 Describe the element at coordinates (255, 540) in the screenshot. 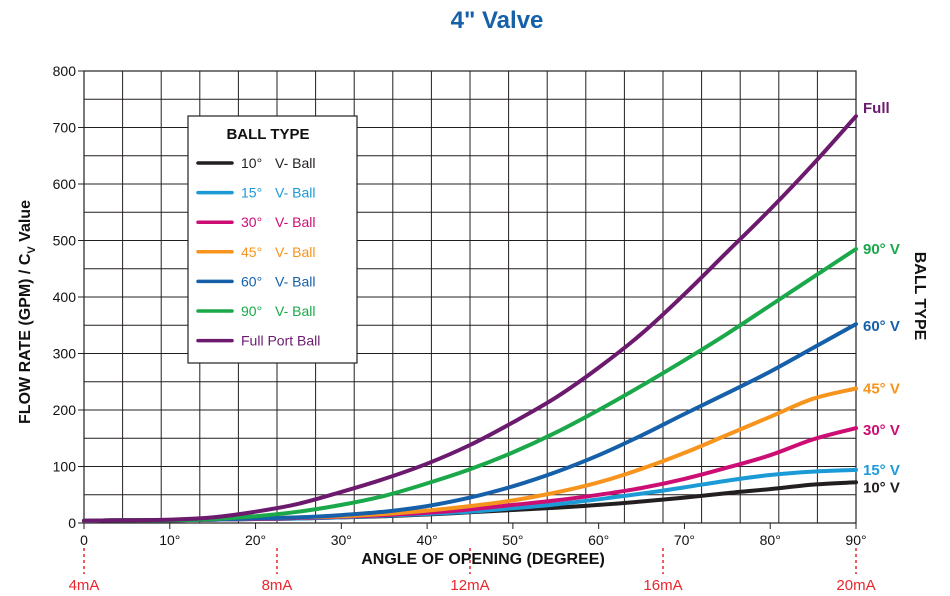

I see `x-tick-label: 20°` at that location.